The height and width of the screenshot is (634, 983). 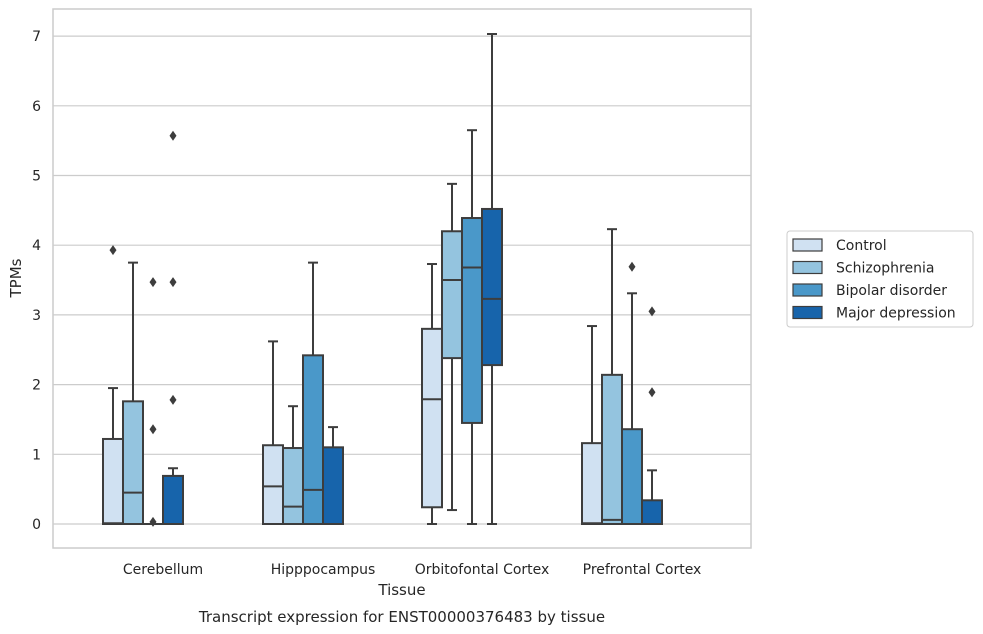 I want to click on y-tick-label: 2, so click(x=36, y=386).